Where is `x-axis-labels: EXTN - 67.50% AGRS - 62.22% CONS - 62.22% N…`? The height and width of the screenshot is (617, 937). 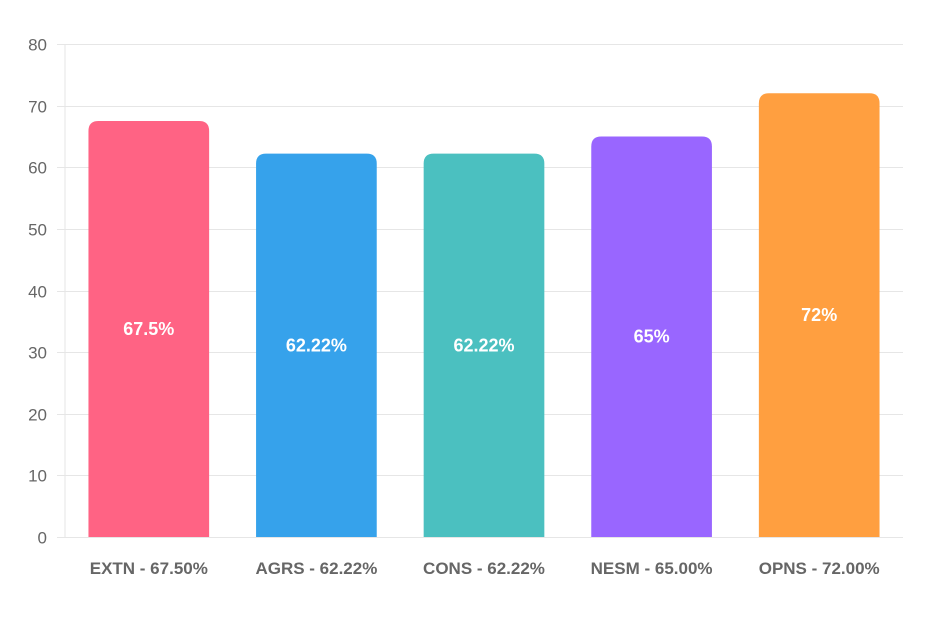
x-axis-labels: EXTN - 67.50% AGRS - 62.22% CONS - 62.22% N… is located at coordinates (485, 568).